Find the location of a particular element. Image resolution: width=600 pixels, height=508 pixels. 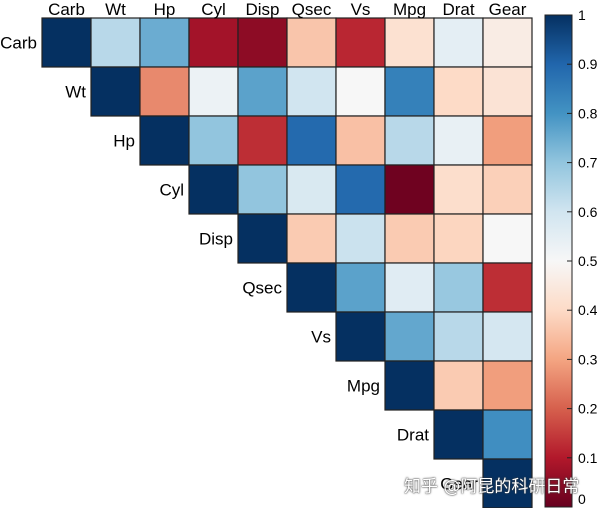

heatmap-cell-hp-qsec is located at coordinates (311, 140).